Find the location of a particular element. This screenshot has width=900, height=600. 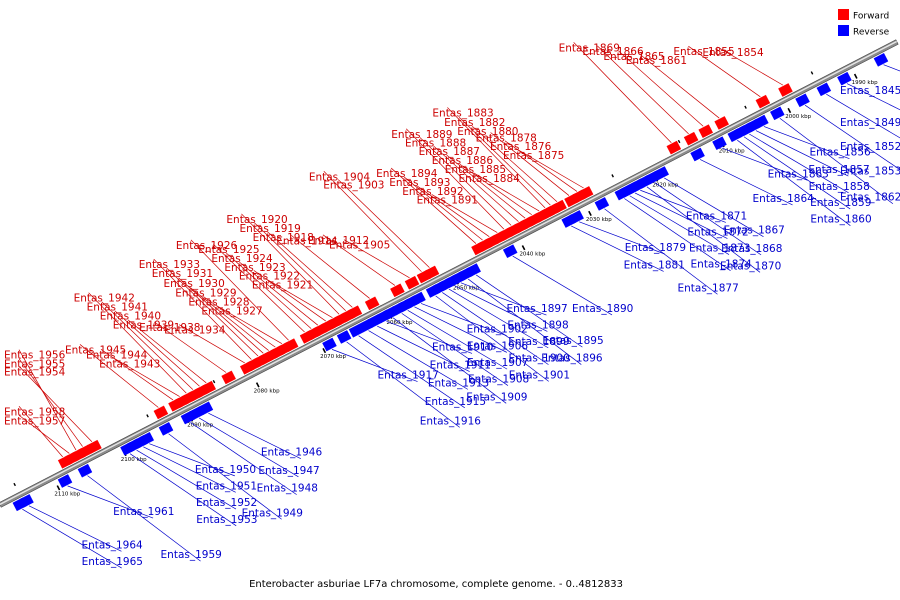

forward-gene-label: Entas_1941 is located at coordinates (117, 308).